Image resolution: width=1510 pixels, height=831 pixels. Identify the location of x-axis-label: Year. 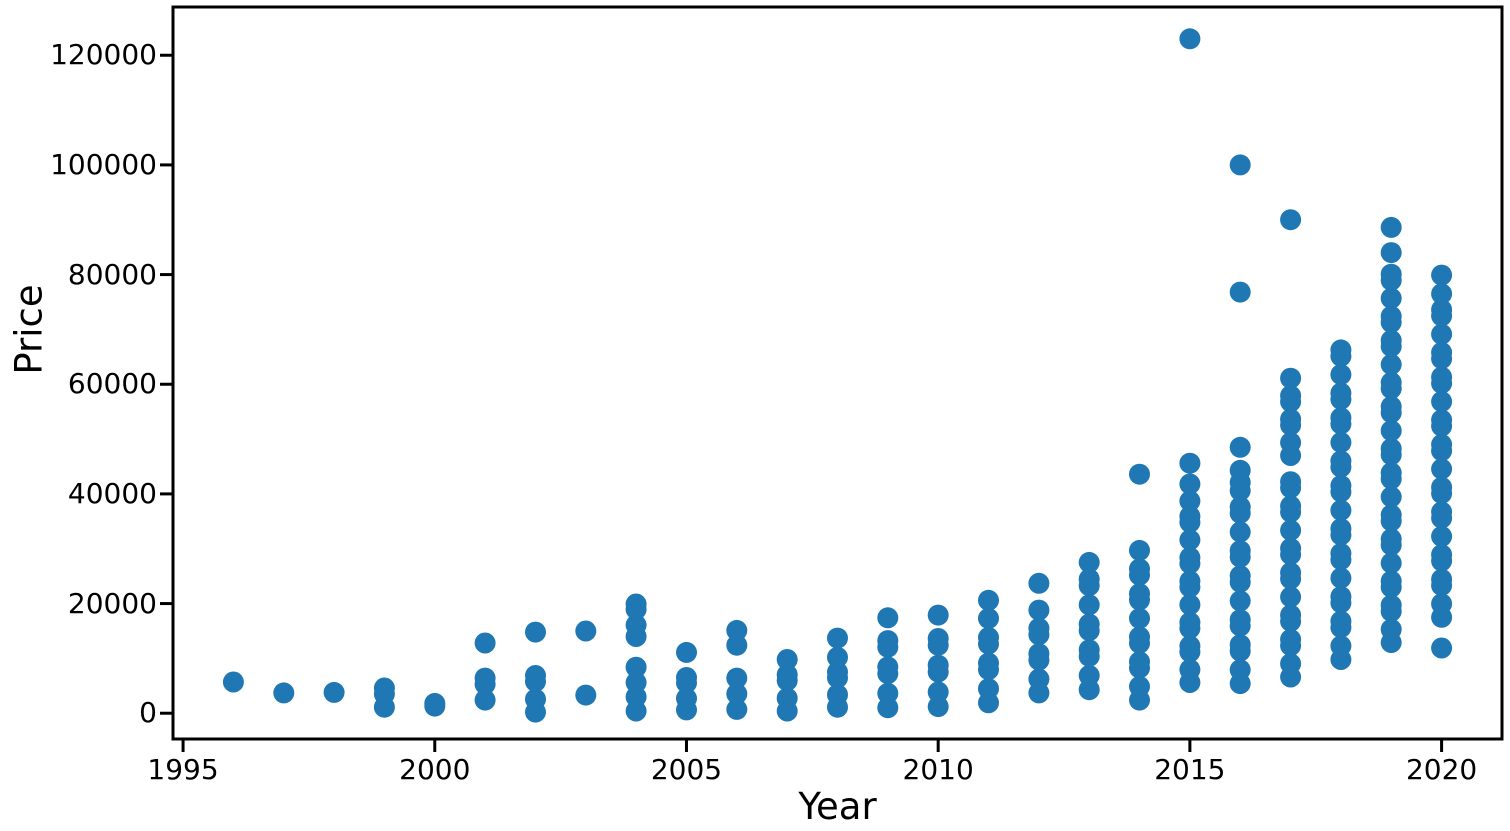
(837, 806).